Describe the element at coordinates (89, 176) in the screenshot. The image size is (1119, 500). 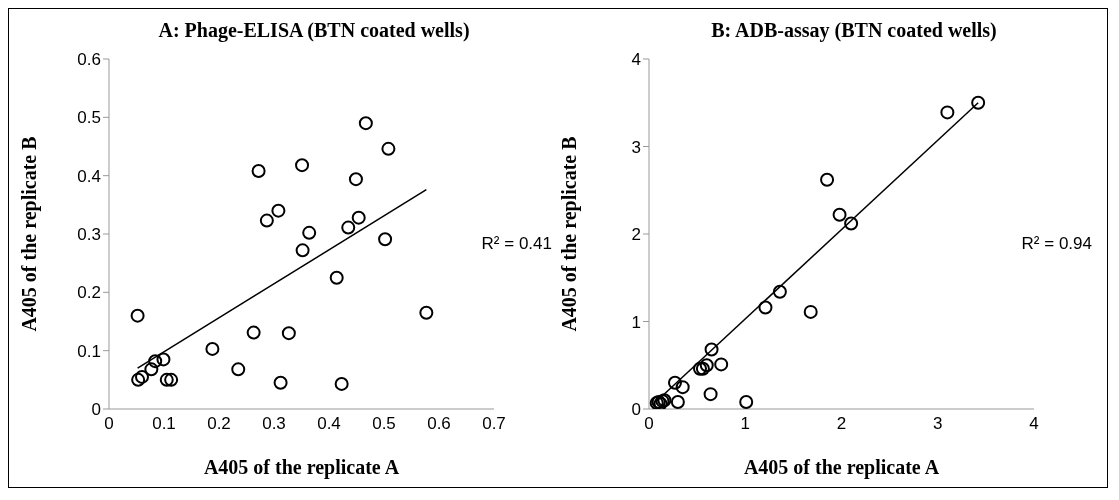
I see `y-tick-label: 0.4` at that location.